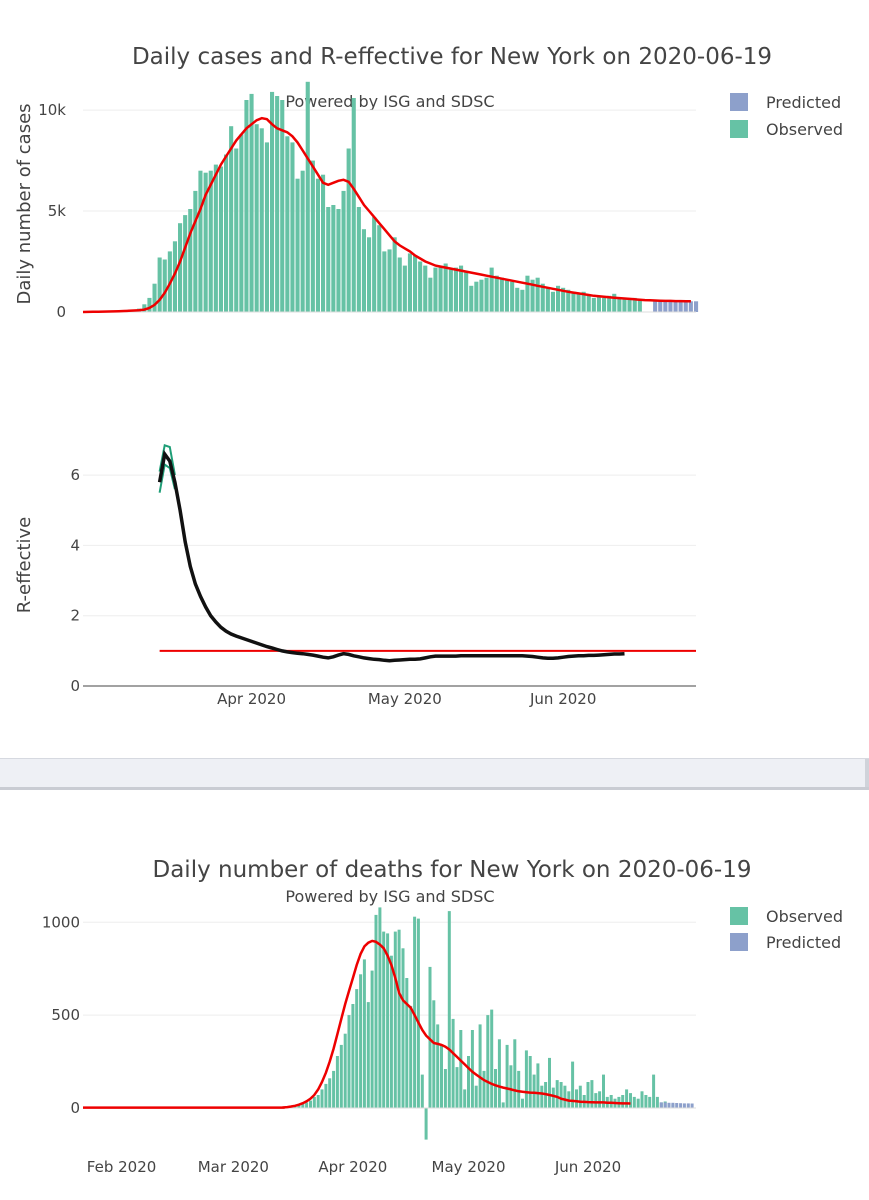  I want to click on x-tick-label: Jun 2020, so click(587, 1167).